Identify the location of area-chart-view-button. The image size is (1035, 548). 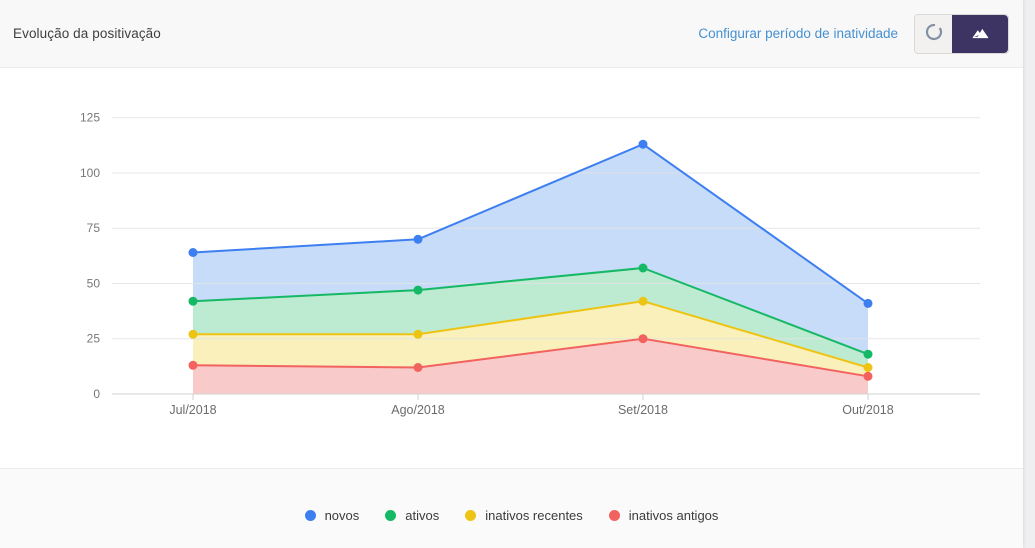
(980, 33).